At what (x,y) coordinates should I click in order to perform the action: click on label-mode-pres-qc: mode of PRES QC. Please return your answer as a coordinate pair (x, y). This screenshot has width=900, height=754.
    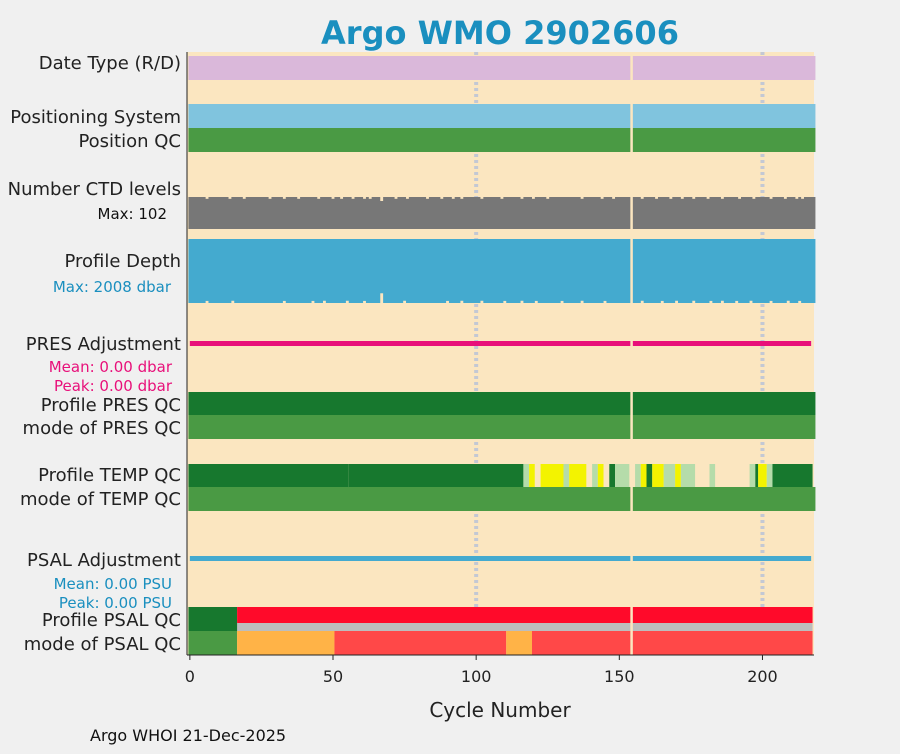
    Looking at the image, I should click on (102, 428).